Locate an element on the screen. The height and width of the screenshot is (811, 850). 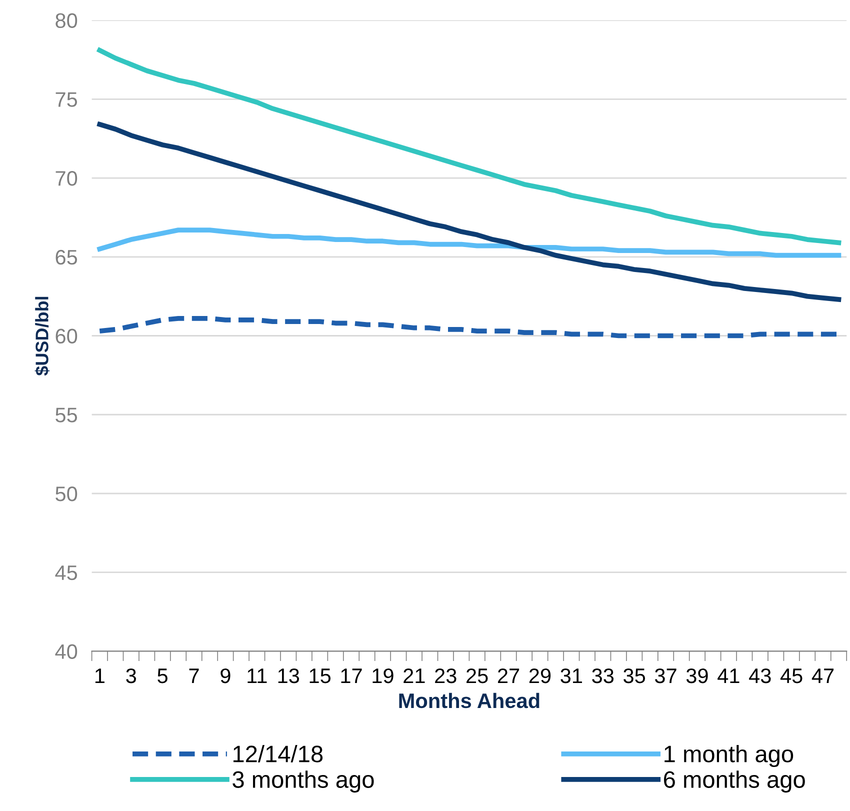
x-tick-label: 19 is located at coordinates (383, 676).